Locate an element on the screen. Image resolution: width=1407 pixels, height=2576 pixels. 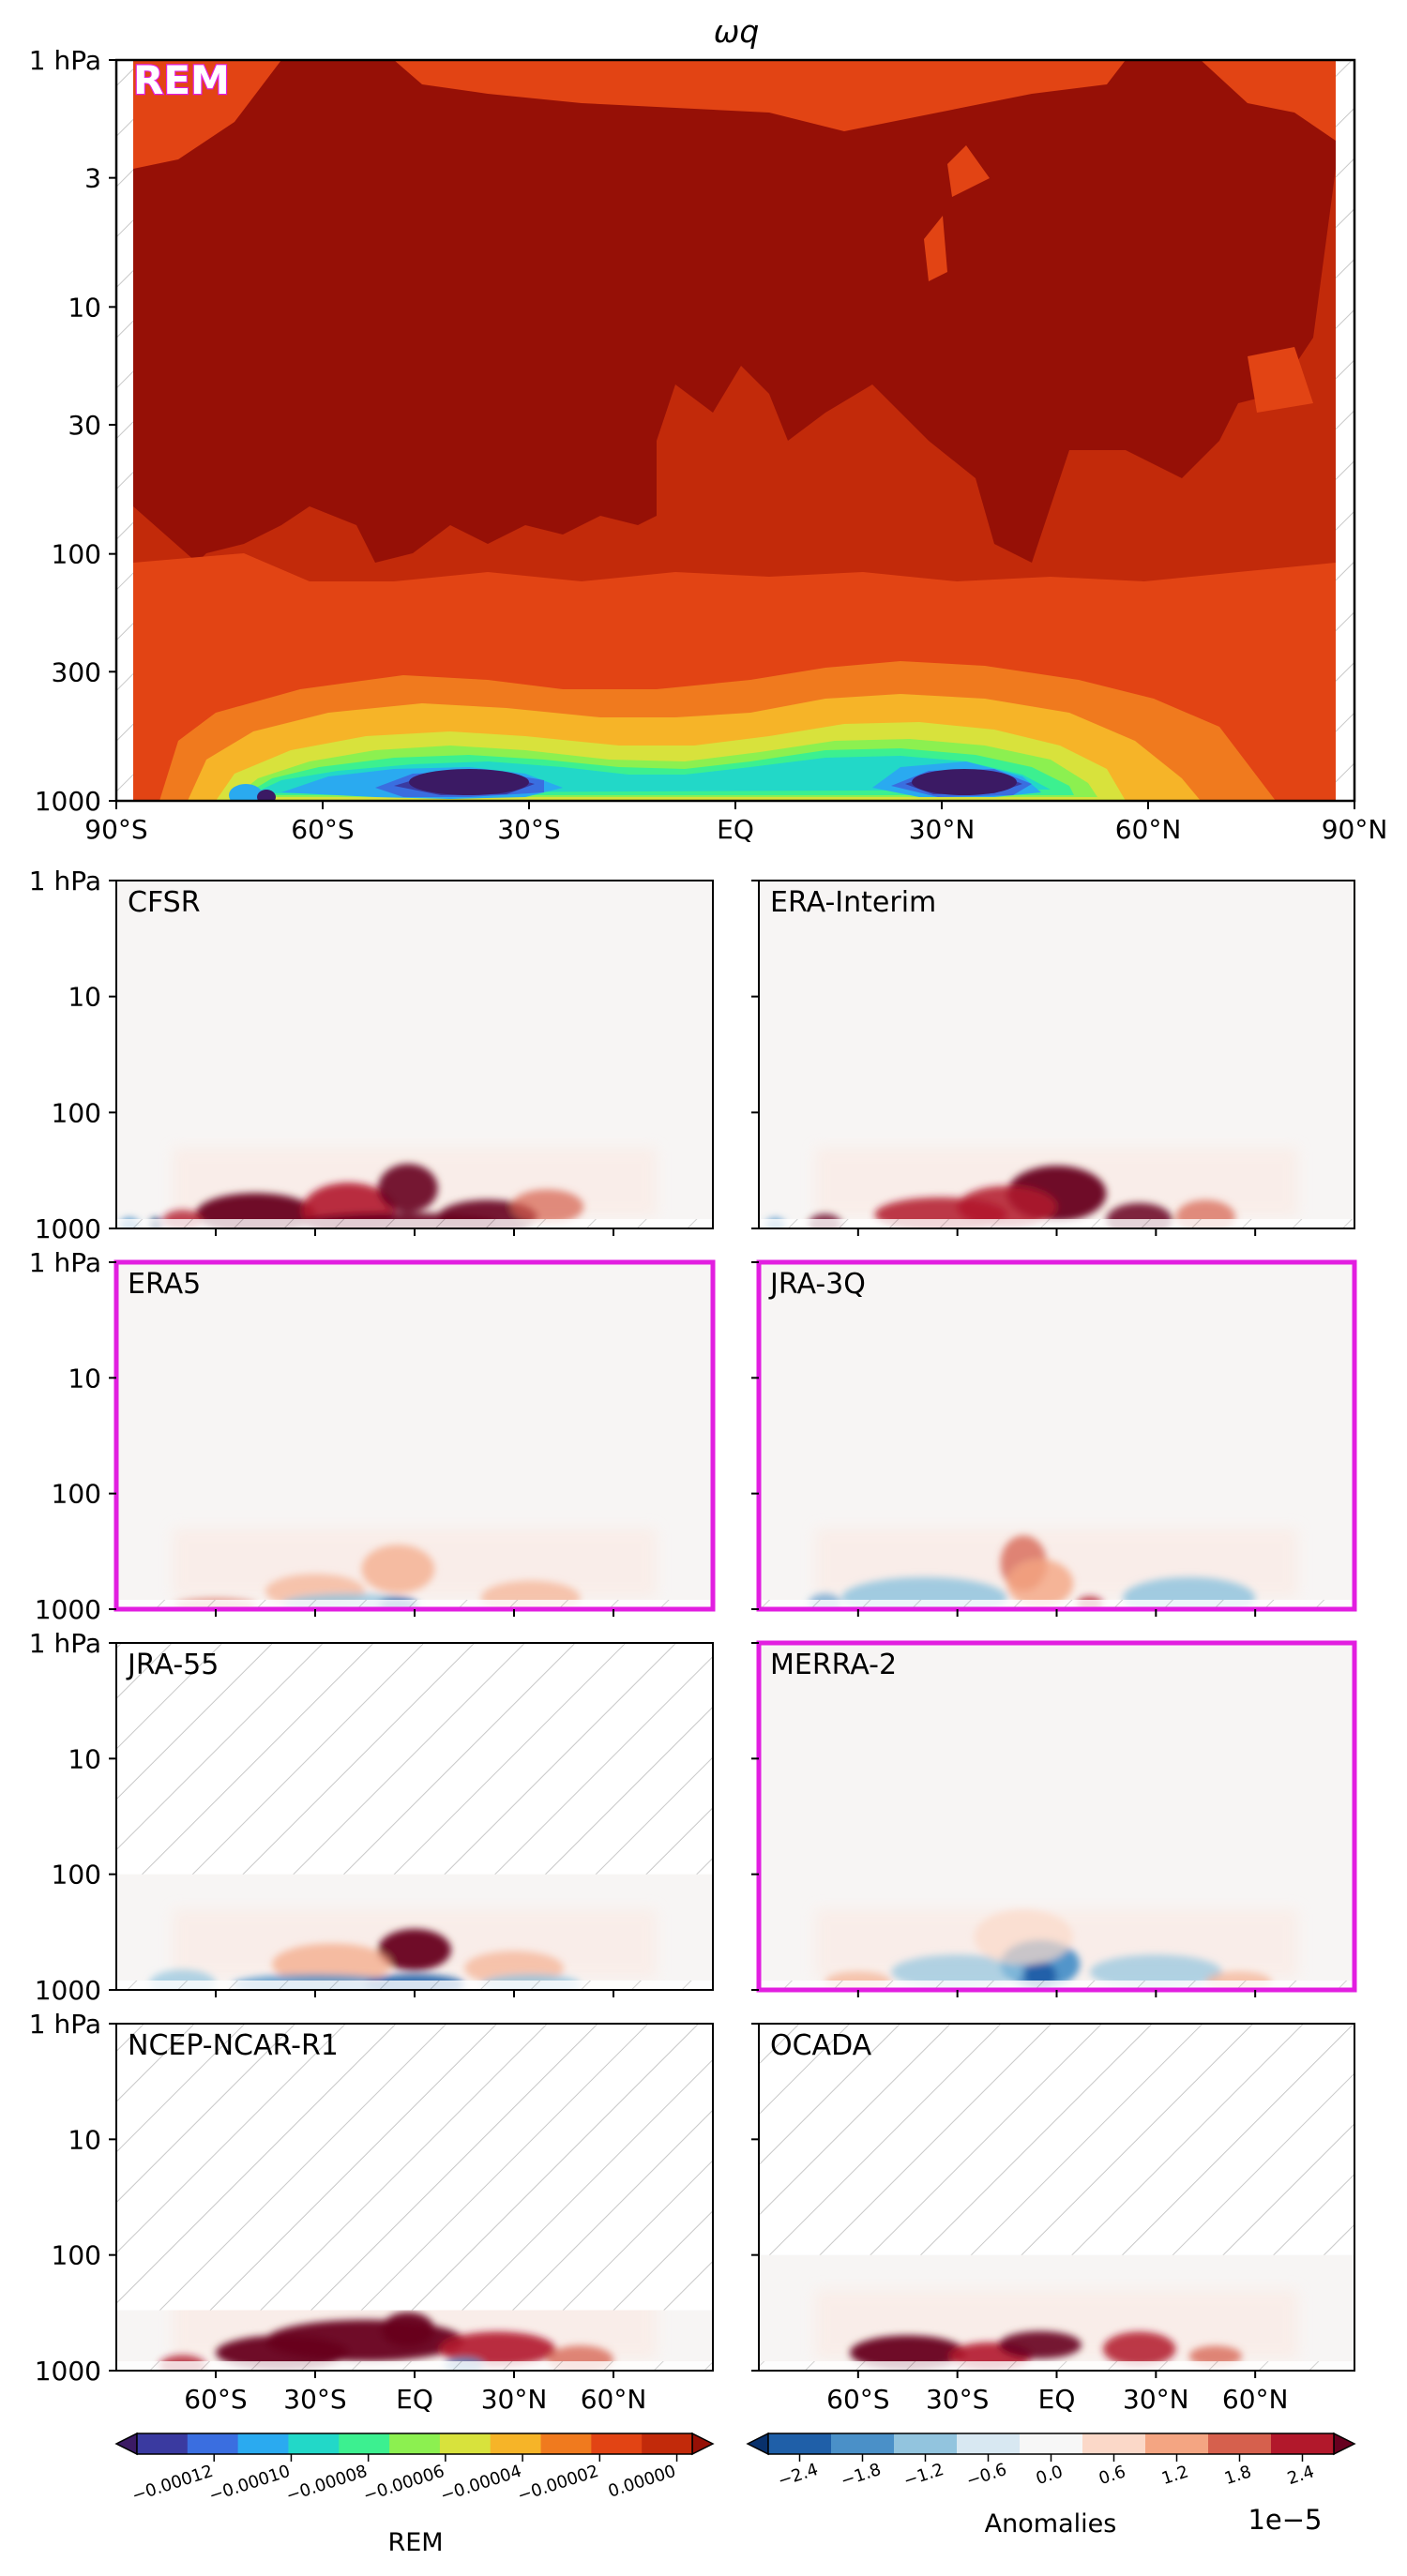
rem-y-axis: 1 hPa 3 10 30 100 300 1000 is located at coordinates (72, 431).